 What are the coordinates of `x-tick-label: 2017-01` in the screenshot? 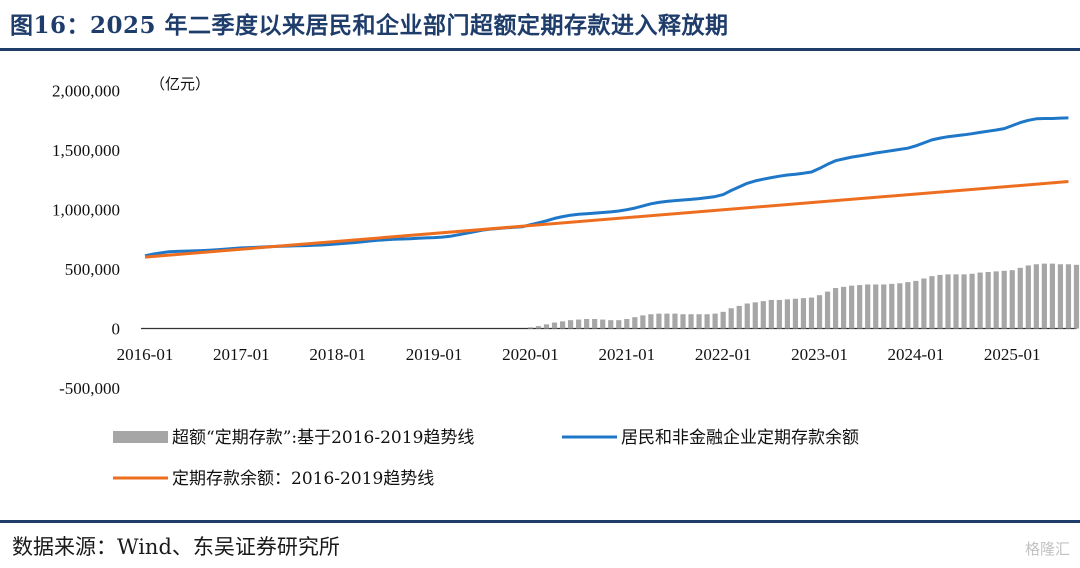 It's located at (241, 354).